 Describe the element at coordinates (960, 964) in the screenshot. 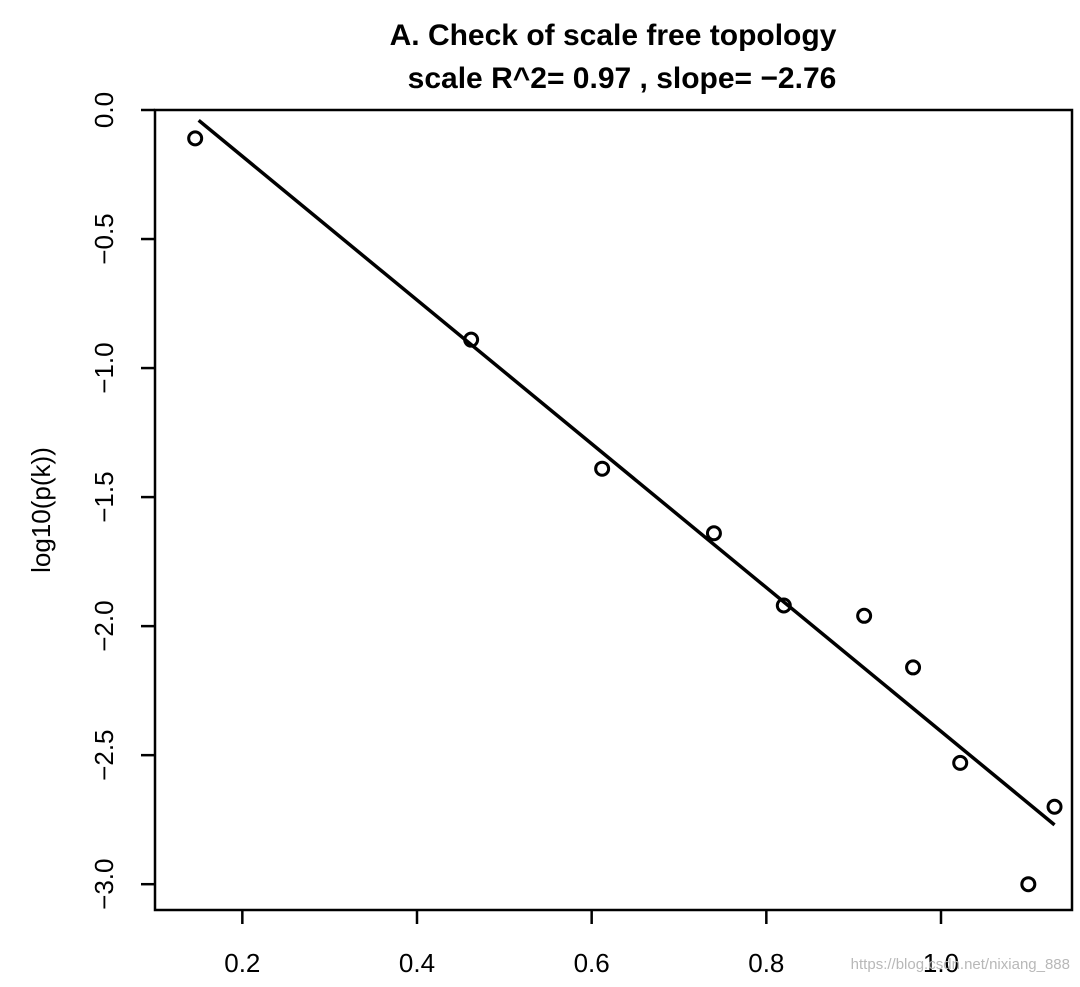

I see `watermark: https://blog.csdn.net/nixiang_888` at that location.